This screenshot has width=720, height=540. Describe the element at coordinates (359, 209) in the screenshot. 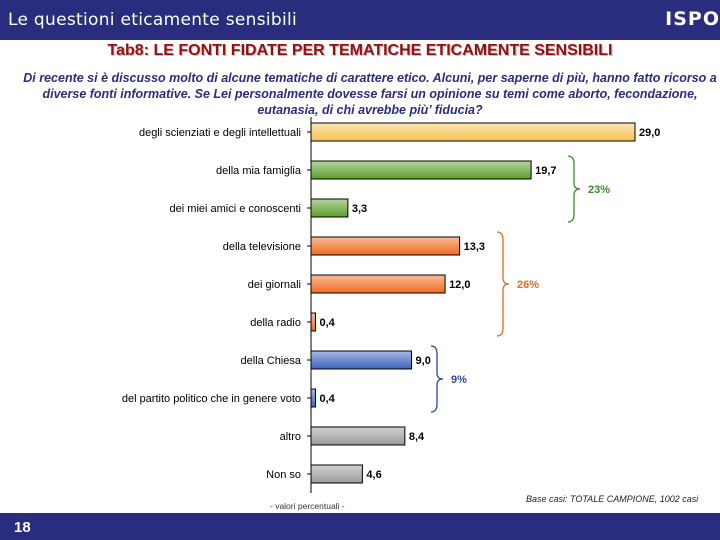

I see `value-label: 3,3` at that location.